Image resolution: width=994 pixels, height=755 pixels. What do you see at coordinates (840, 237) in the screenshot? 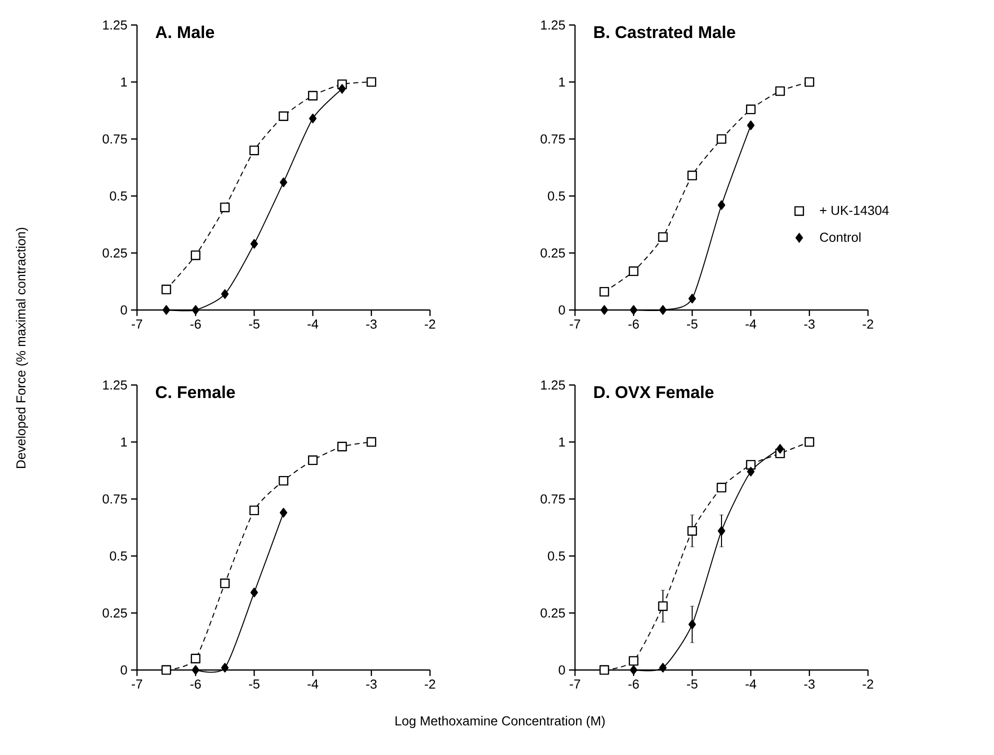
I see `legend-label: Control` at bounding box center [840, 237].